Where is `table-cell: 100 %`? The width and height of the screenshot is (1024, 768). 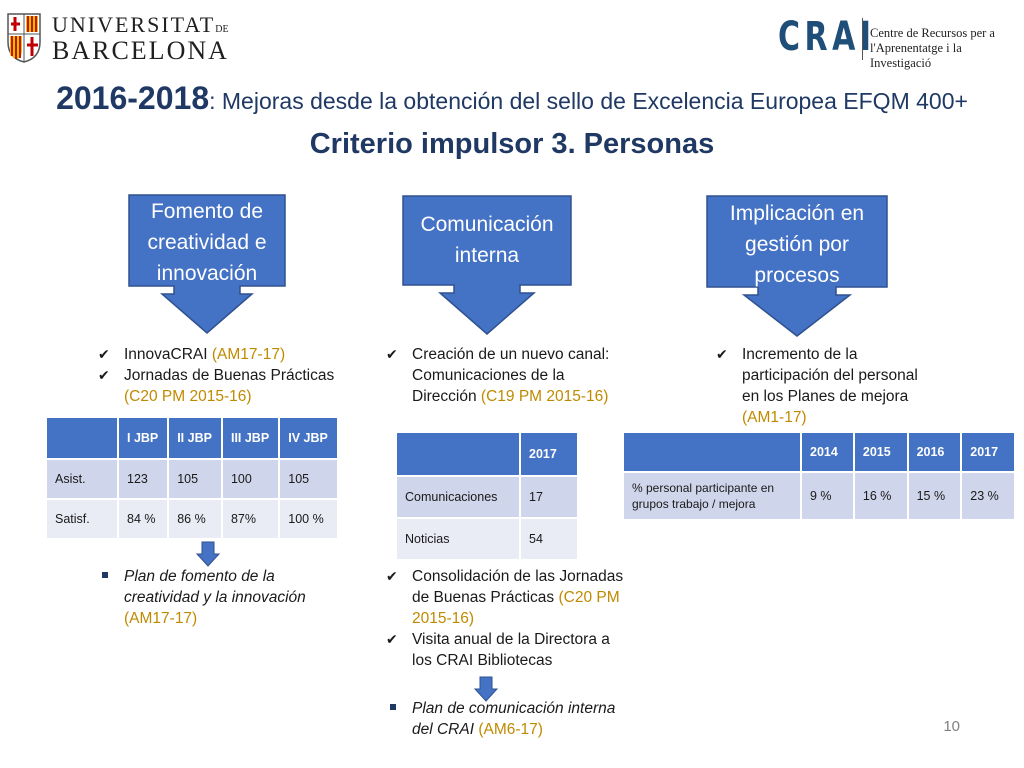
table-cell: 100 % is located at coordinates (308, 519).